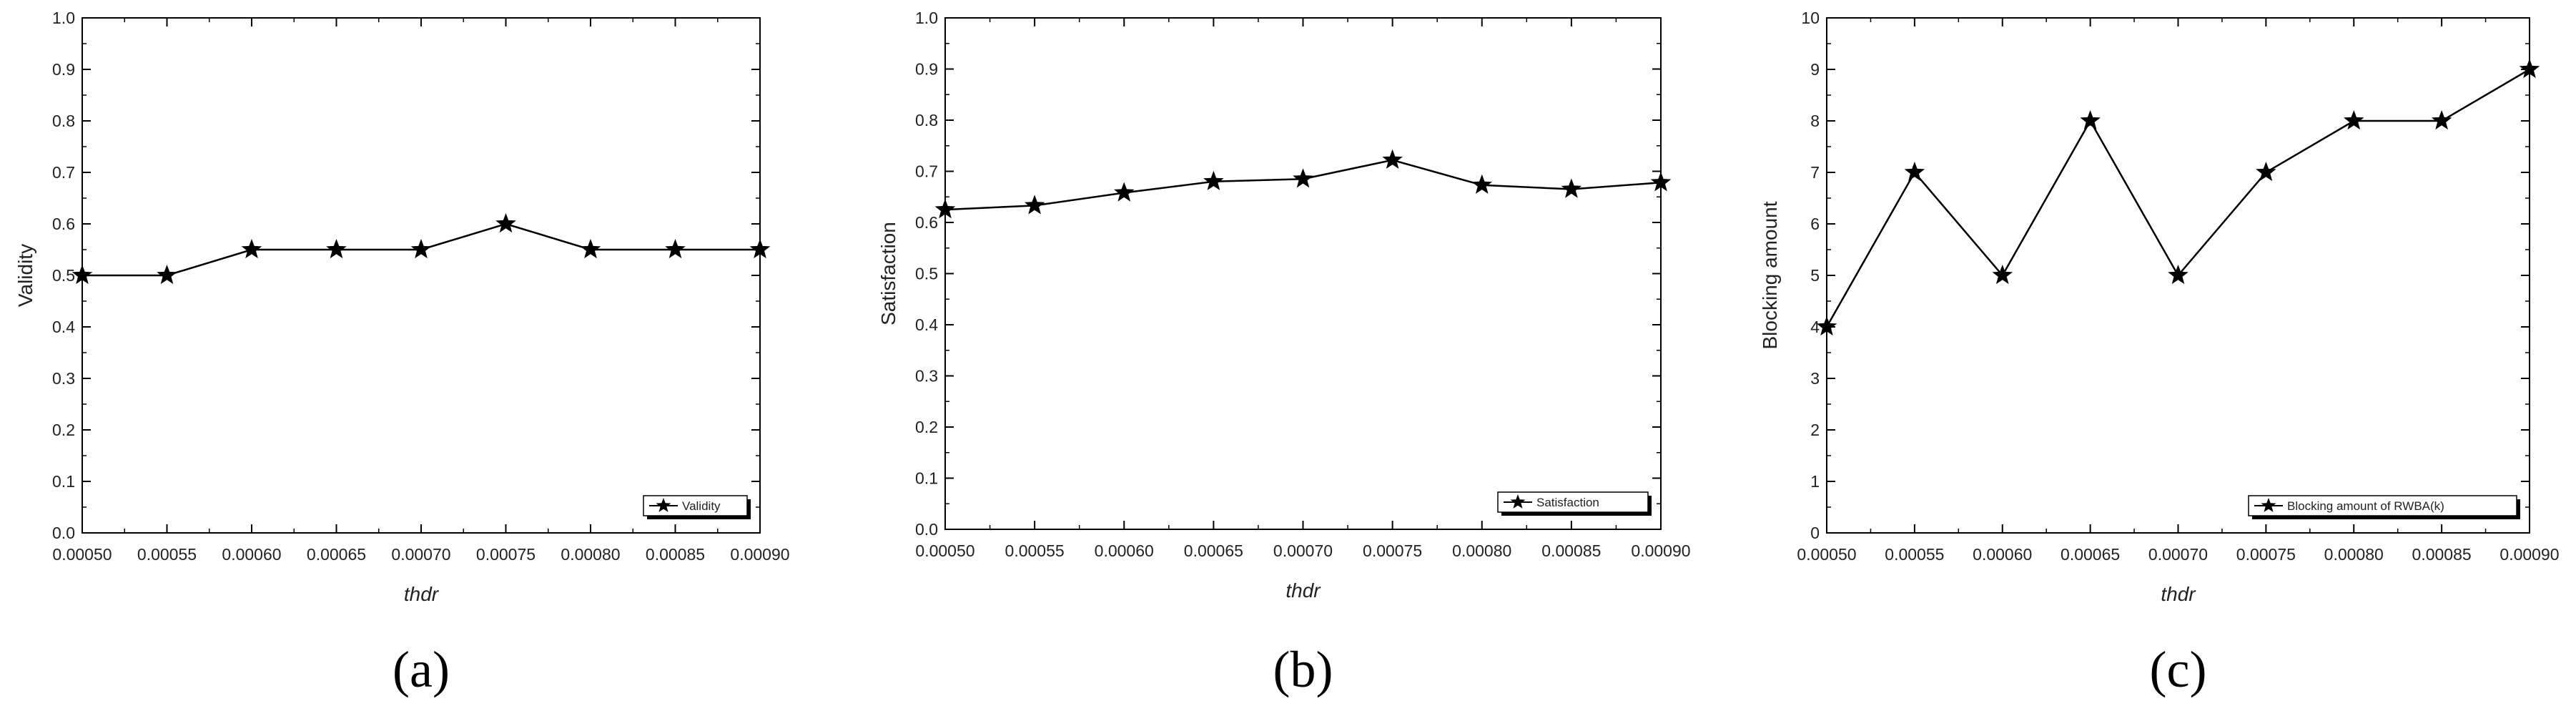  I want to click on y-tick-label: 3, so click(1815, 378).